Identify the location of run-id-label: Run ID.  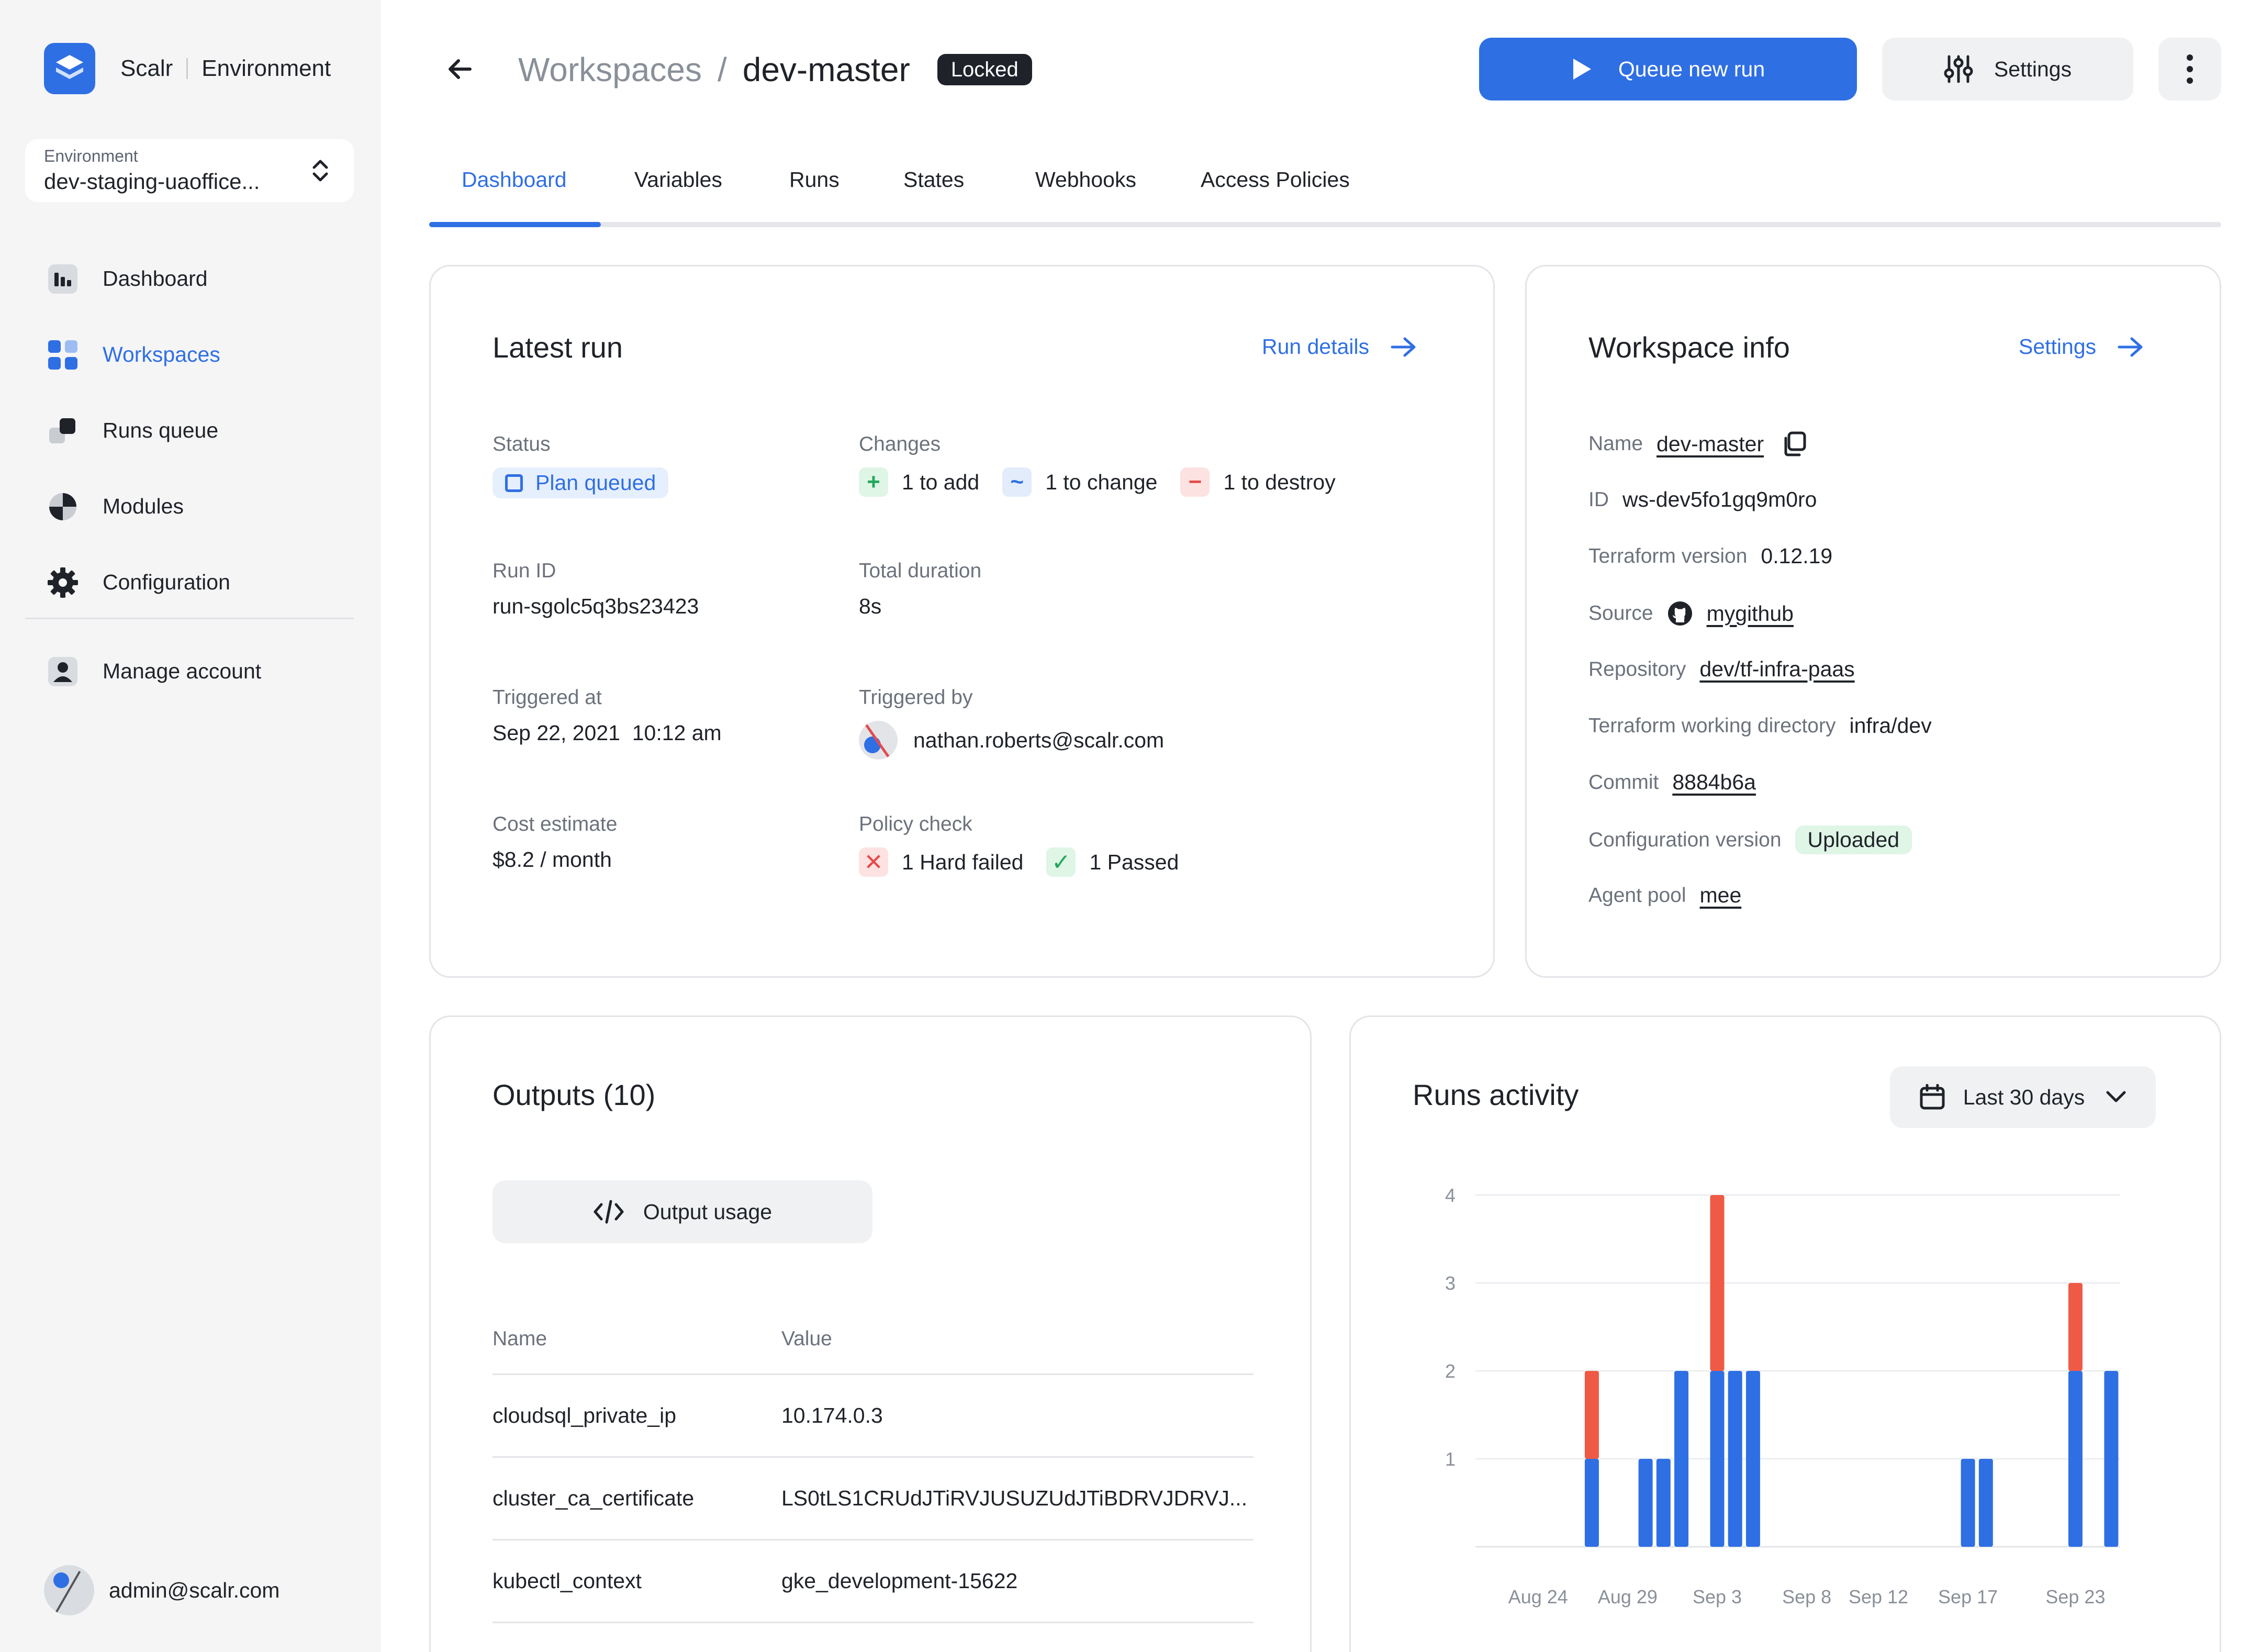
(524, 571).